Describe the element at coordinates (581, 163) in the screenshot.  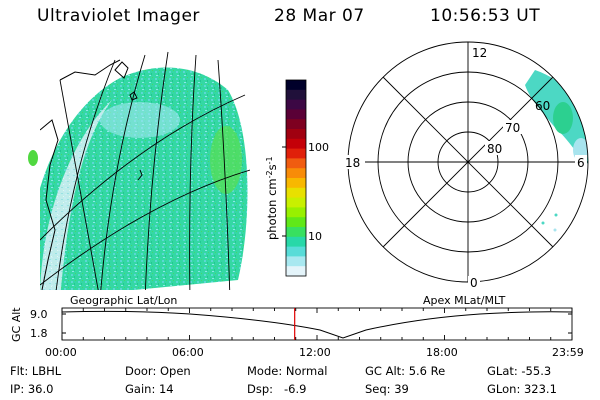
I see `mlt-6: 6` at that location.